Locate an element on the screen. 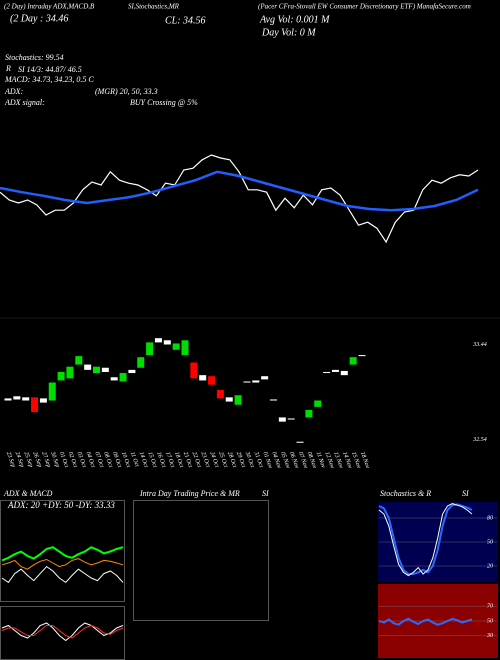 The image size is (500, 660). x-tick-label: 28 Oct is located at coordinates (231, 460).